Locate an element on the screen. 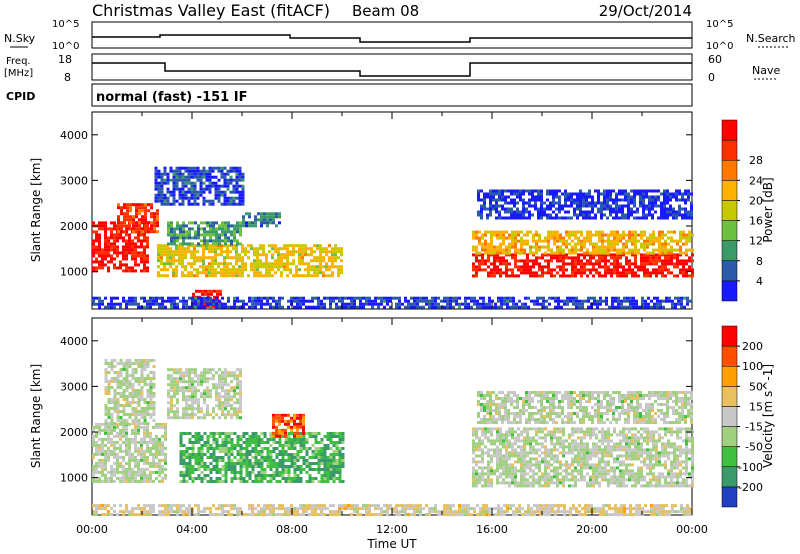 This screenshot has height=554, width=800. freq-trace is located at coordinates (392, 69).